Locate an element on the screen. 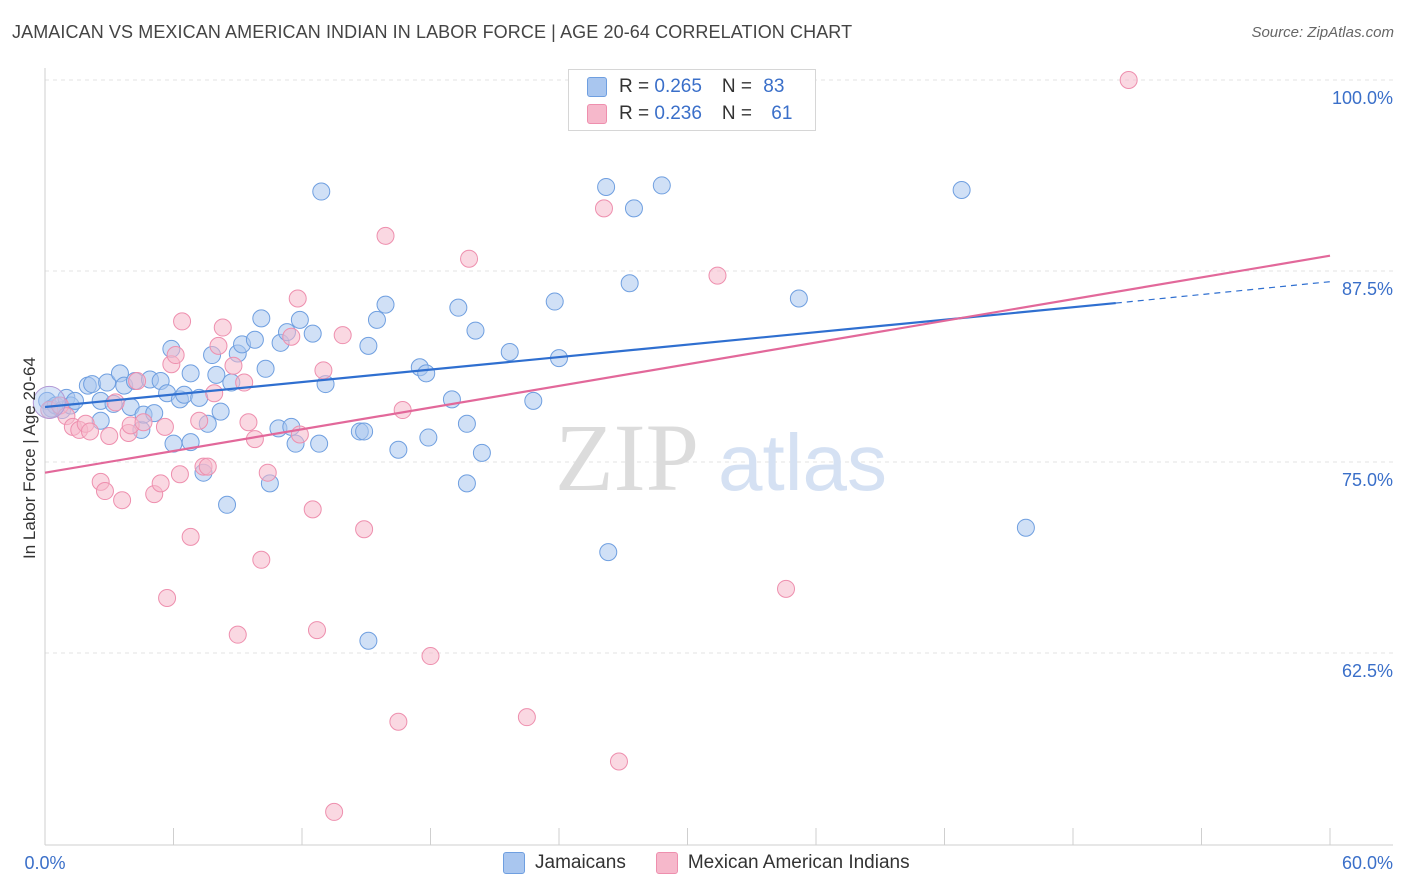 Image resolution: width=1406 pixels, height=892 pixels. y-tick-label: 100.0% is located at coordinates (1362, 98).